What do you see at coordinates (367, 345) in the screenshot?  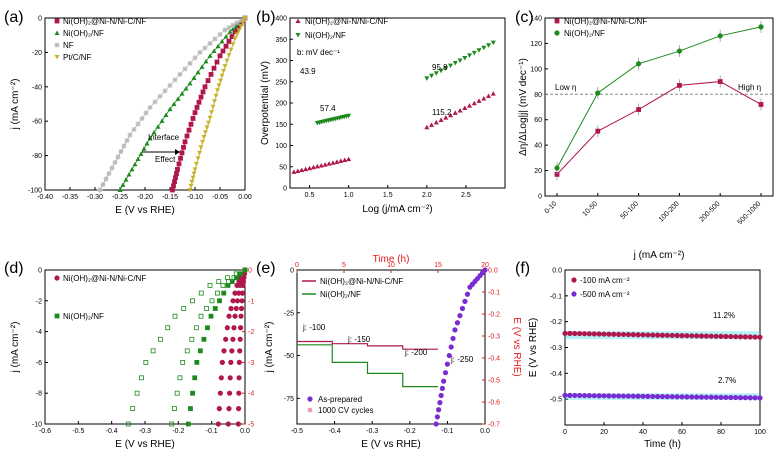 I see `e-series-line` at bounding box center [367, 345].